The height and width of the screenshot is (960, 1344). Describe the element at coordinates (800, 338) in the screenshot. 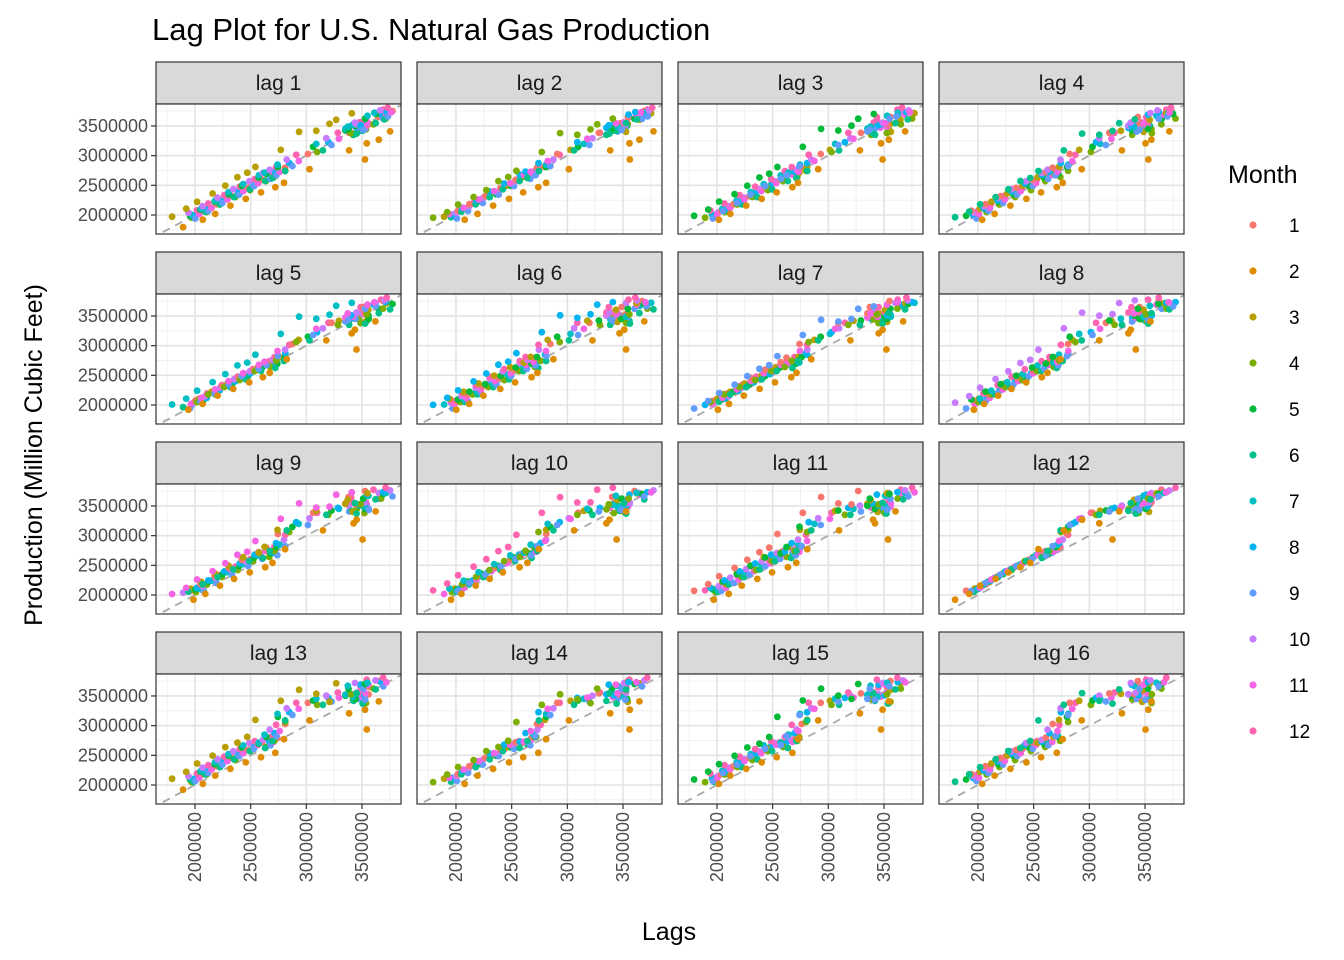

I see `facet-lag-7: lag 7` at that location.